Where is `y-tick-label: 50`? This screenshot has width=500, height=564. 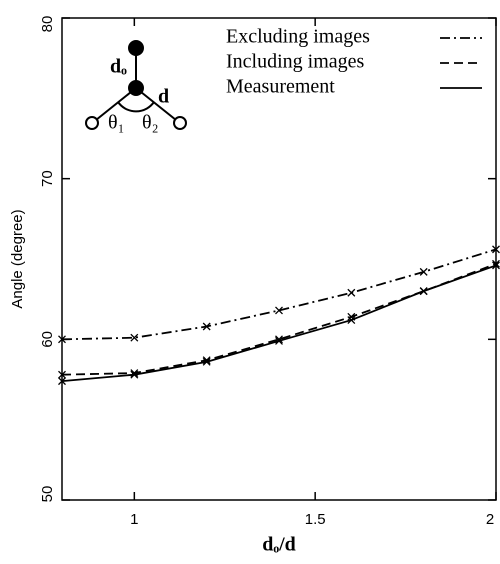
y-tick-label: 50 is located at coordinates (47, 494).